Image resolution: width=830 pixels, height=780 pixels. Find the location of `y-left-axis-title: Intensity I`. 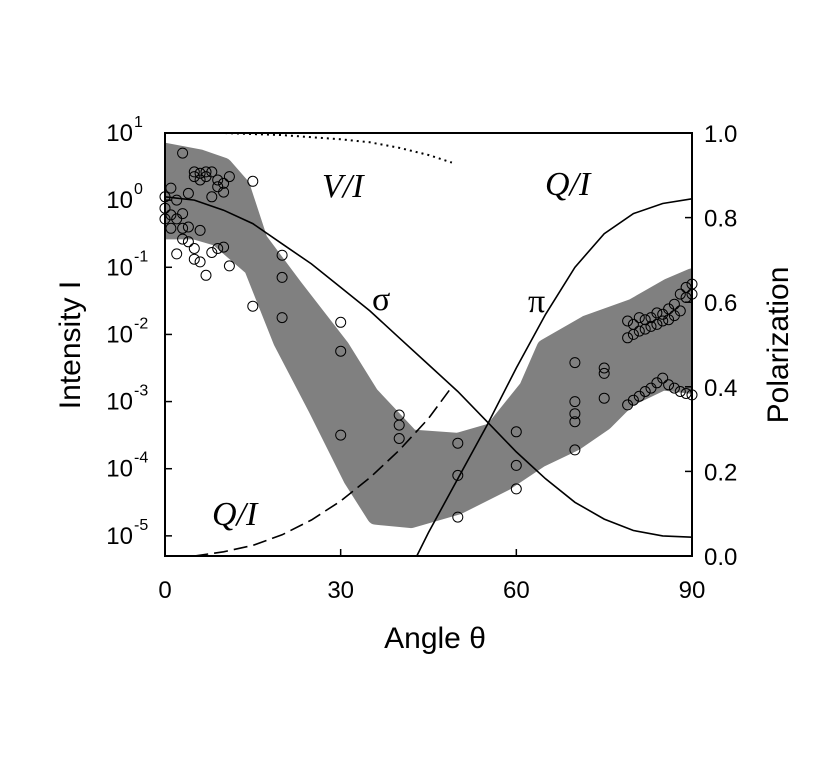

y-left-axis-title: Intensity I is located at coordinates (70, 345).